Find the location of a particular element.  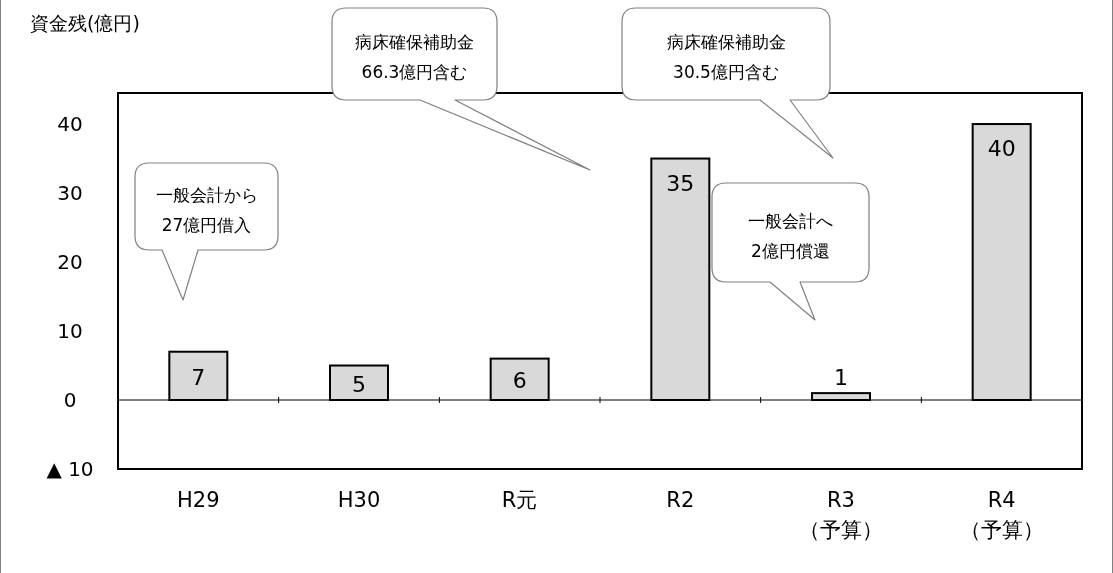

bar: 7 is located at coordinates (198, 375).